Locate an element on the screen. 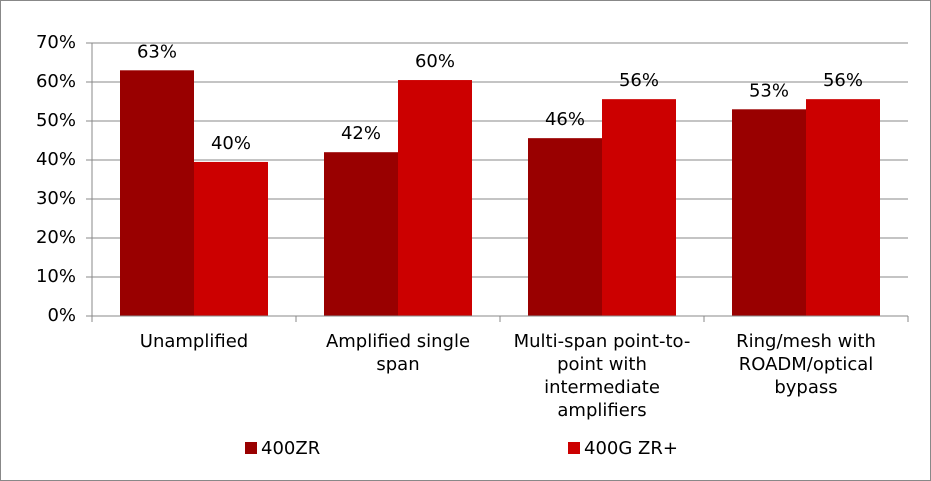 The width and height of the screenshot is (931, 481). y-tick-label: 0% is located at coordinates (61, 315).